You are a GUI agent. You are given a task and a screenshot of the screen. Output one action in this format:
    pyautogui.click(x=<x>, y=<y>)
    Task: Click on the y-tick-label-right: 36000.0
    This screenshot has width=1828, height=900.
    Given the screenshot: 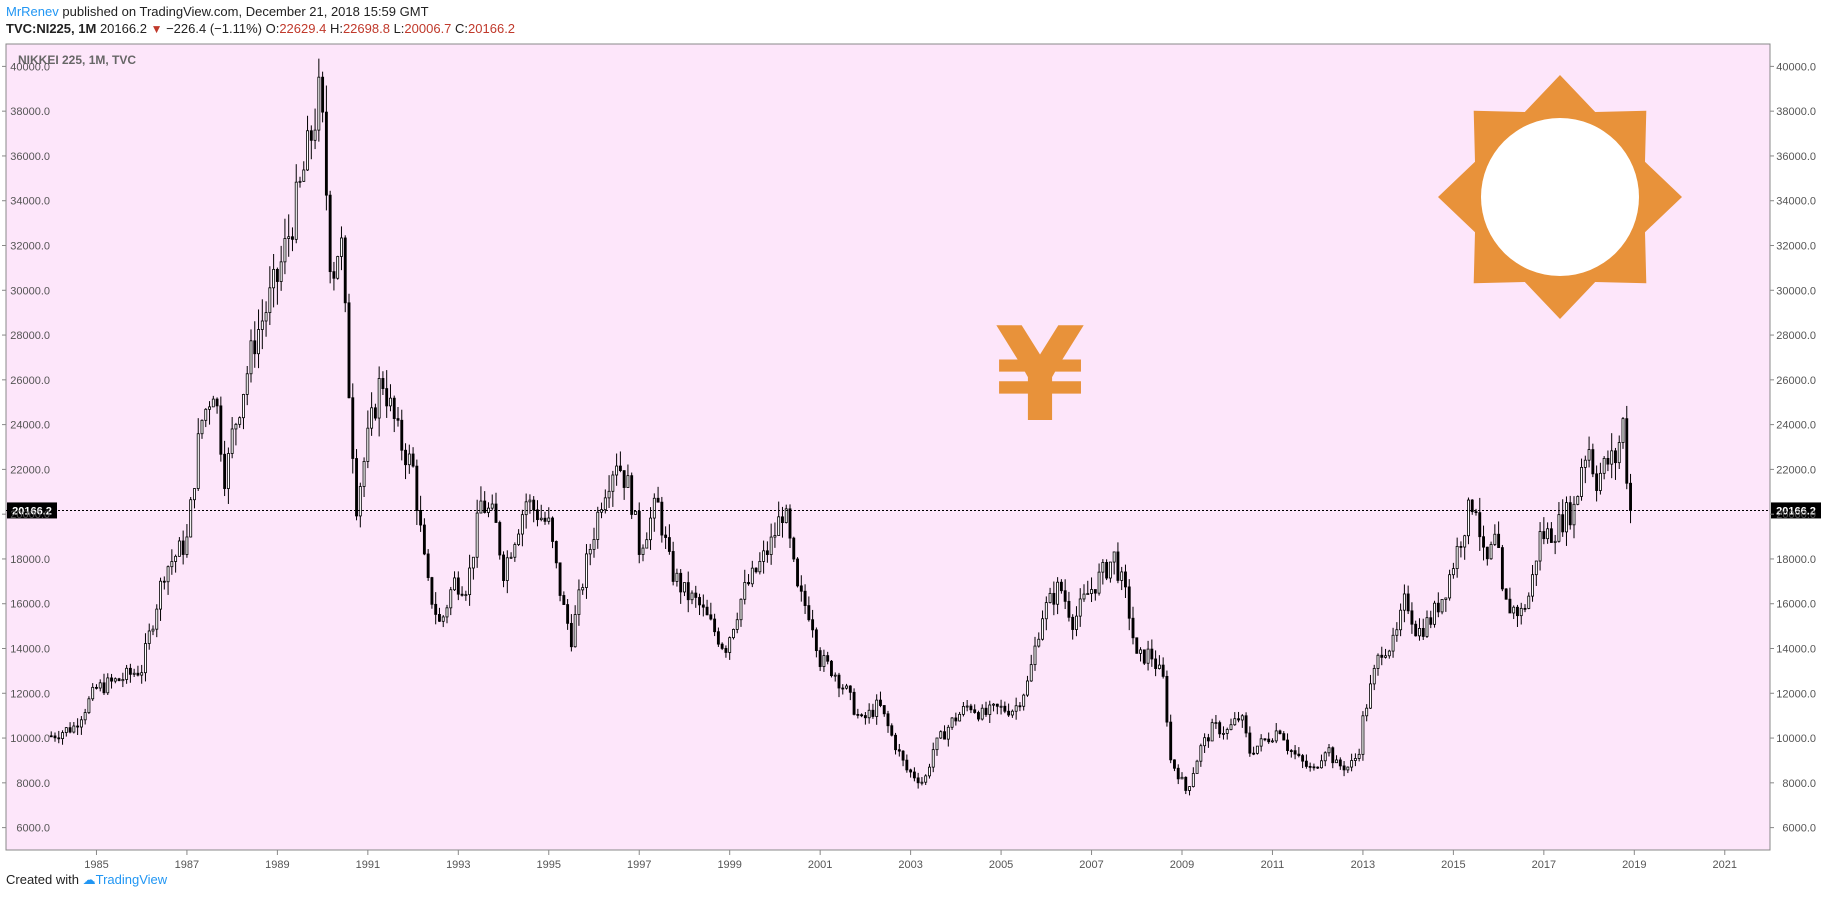 What is the action you would take?
    pyautogui.click(x=1796, y=157)
    